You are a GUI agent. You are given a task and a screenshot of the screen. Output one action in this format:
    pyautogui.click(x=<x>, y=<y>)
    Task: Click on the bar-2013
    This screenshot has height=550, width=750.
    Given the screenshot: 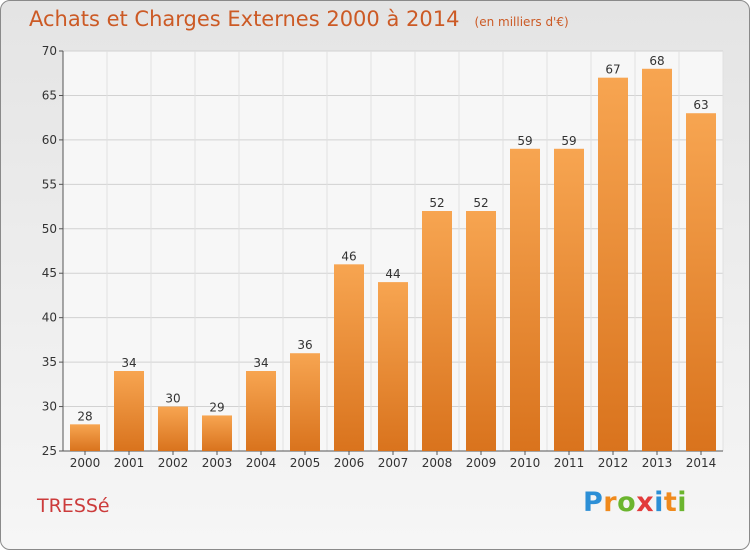 What is the action you would take?
    pyautogui.click(x=657, y=260)
    